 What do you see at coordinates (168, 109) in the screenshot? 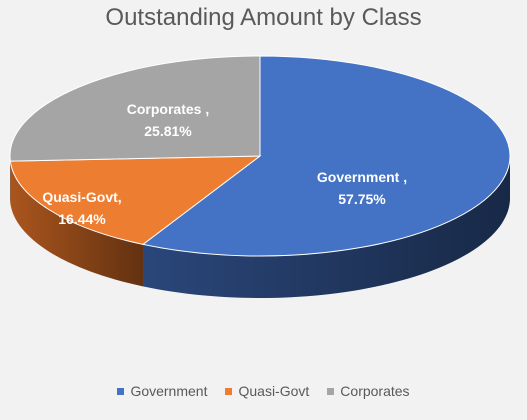
I see `data-label-name-corporates: Corporates ,` at bounding box center [168, 109].